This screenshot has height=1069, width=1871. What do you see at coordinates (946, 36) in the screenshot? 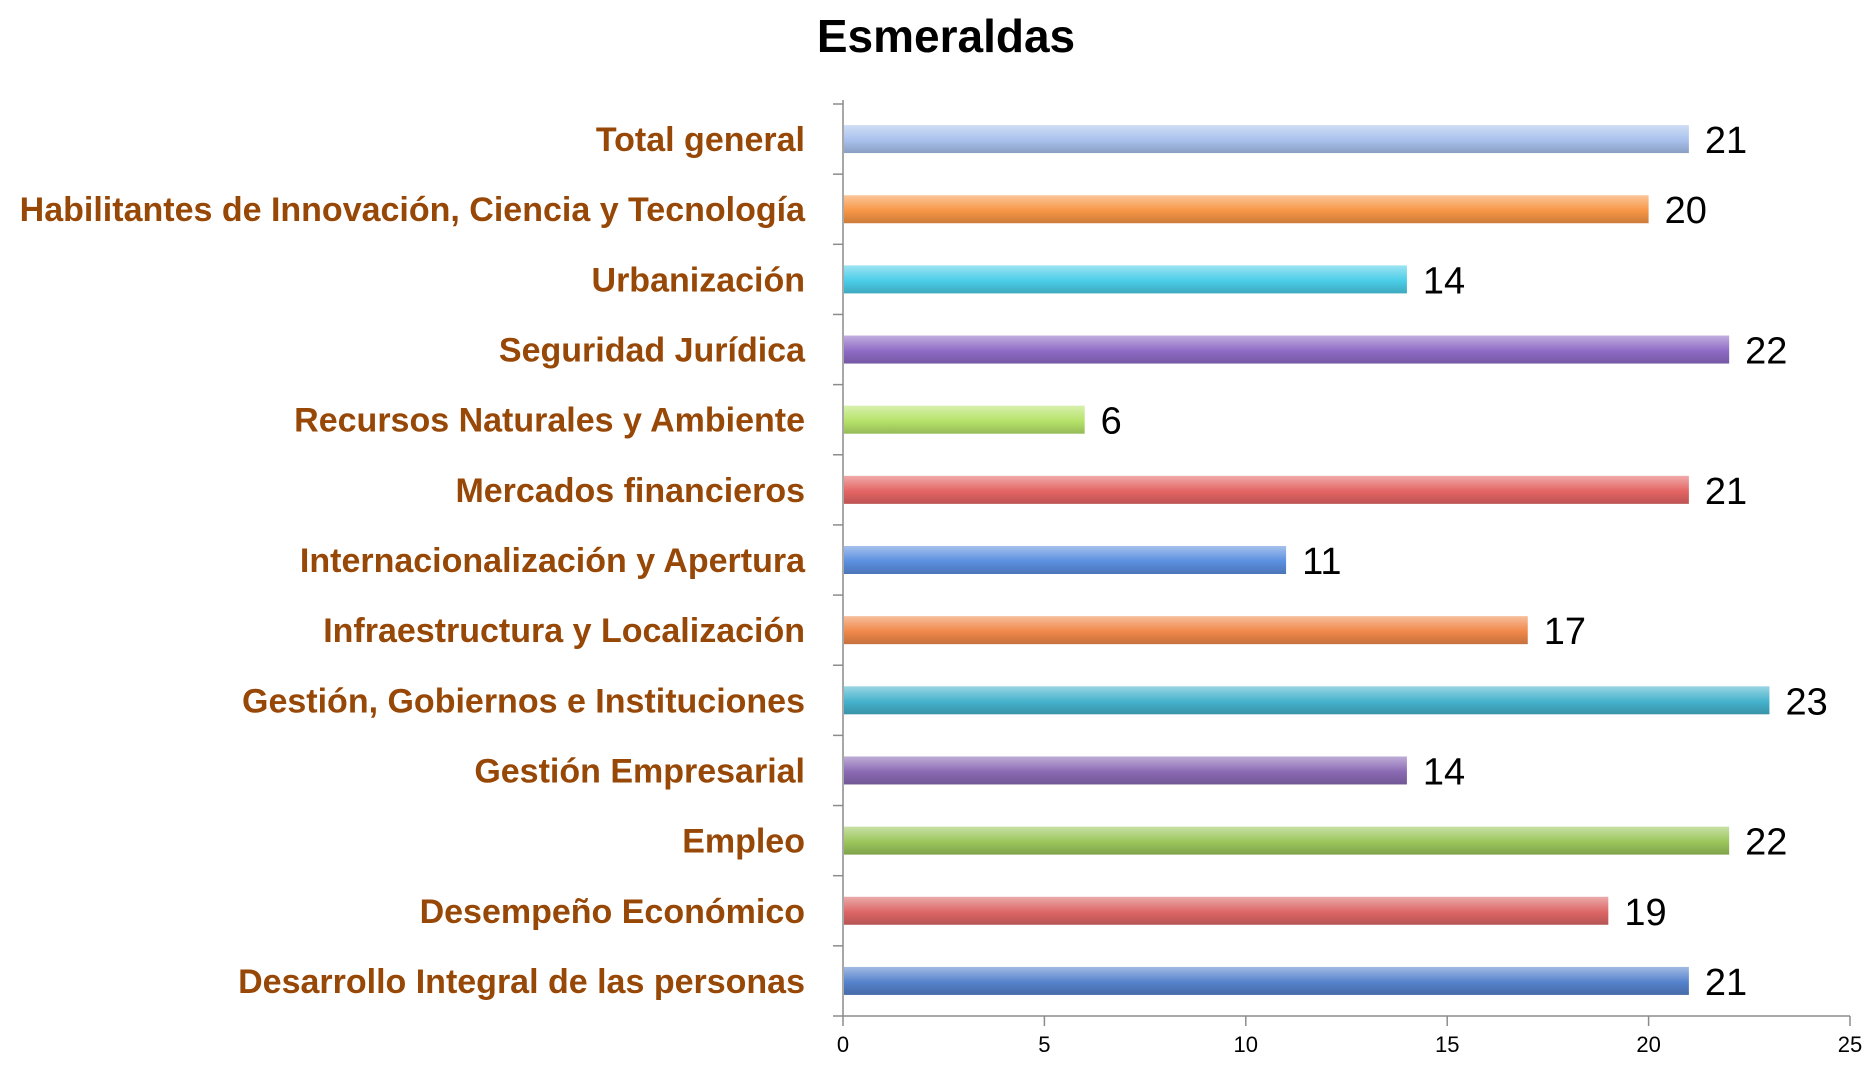
I see `chart-title: Esmeraldas` at bounding box center [946, 36].